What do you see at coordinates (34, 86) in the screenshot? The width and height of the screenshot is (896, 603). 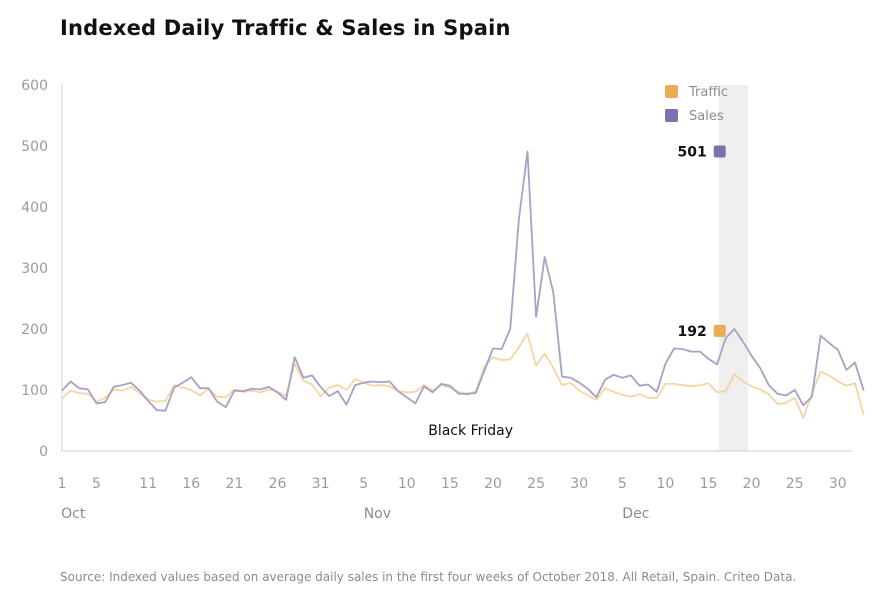 I see `y-tick-label: 600` at bounding box center [34, 86].